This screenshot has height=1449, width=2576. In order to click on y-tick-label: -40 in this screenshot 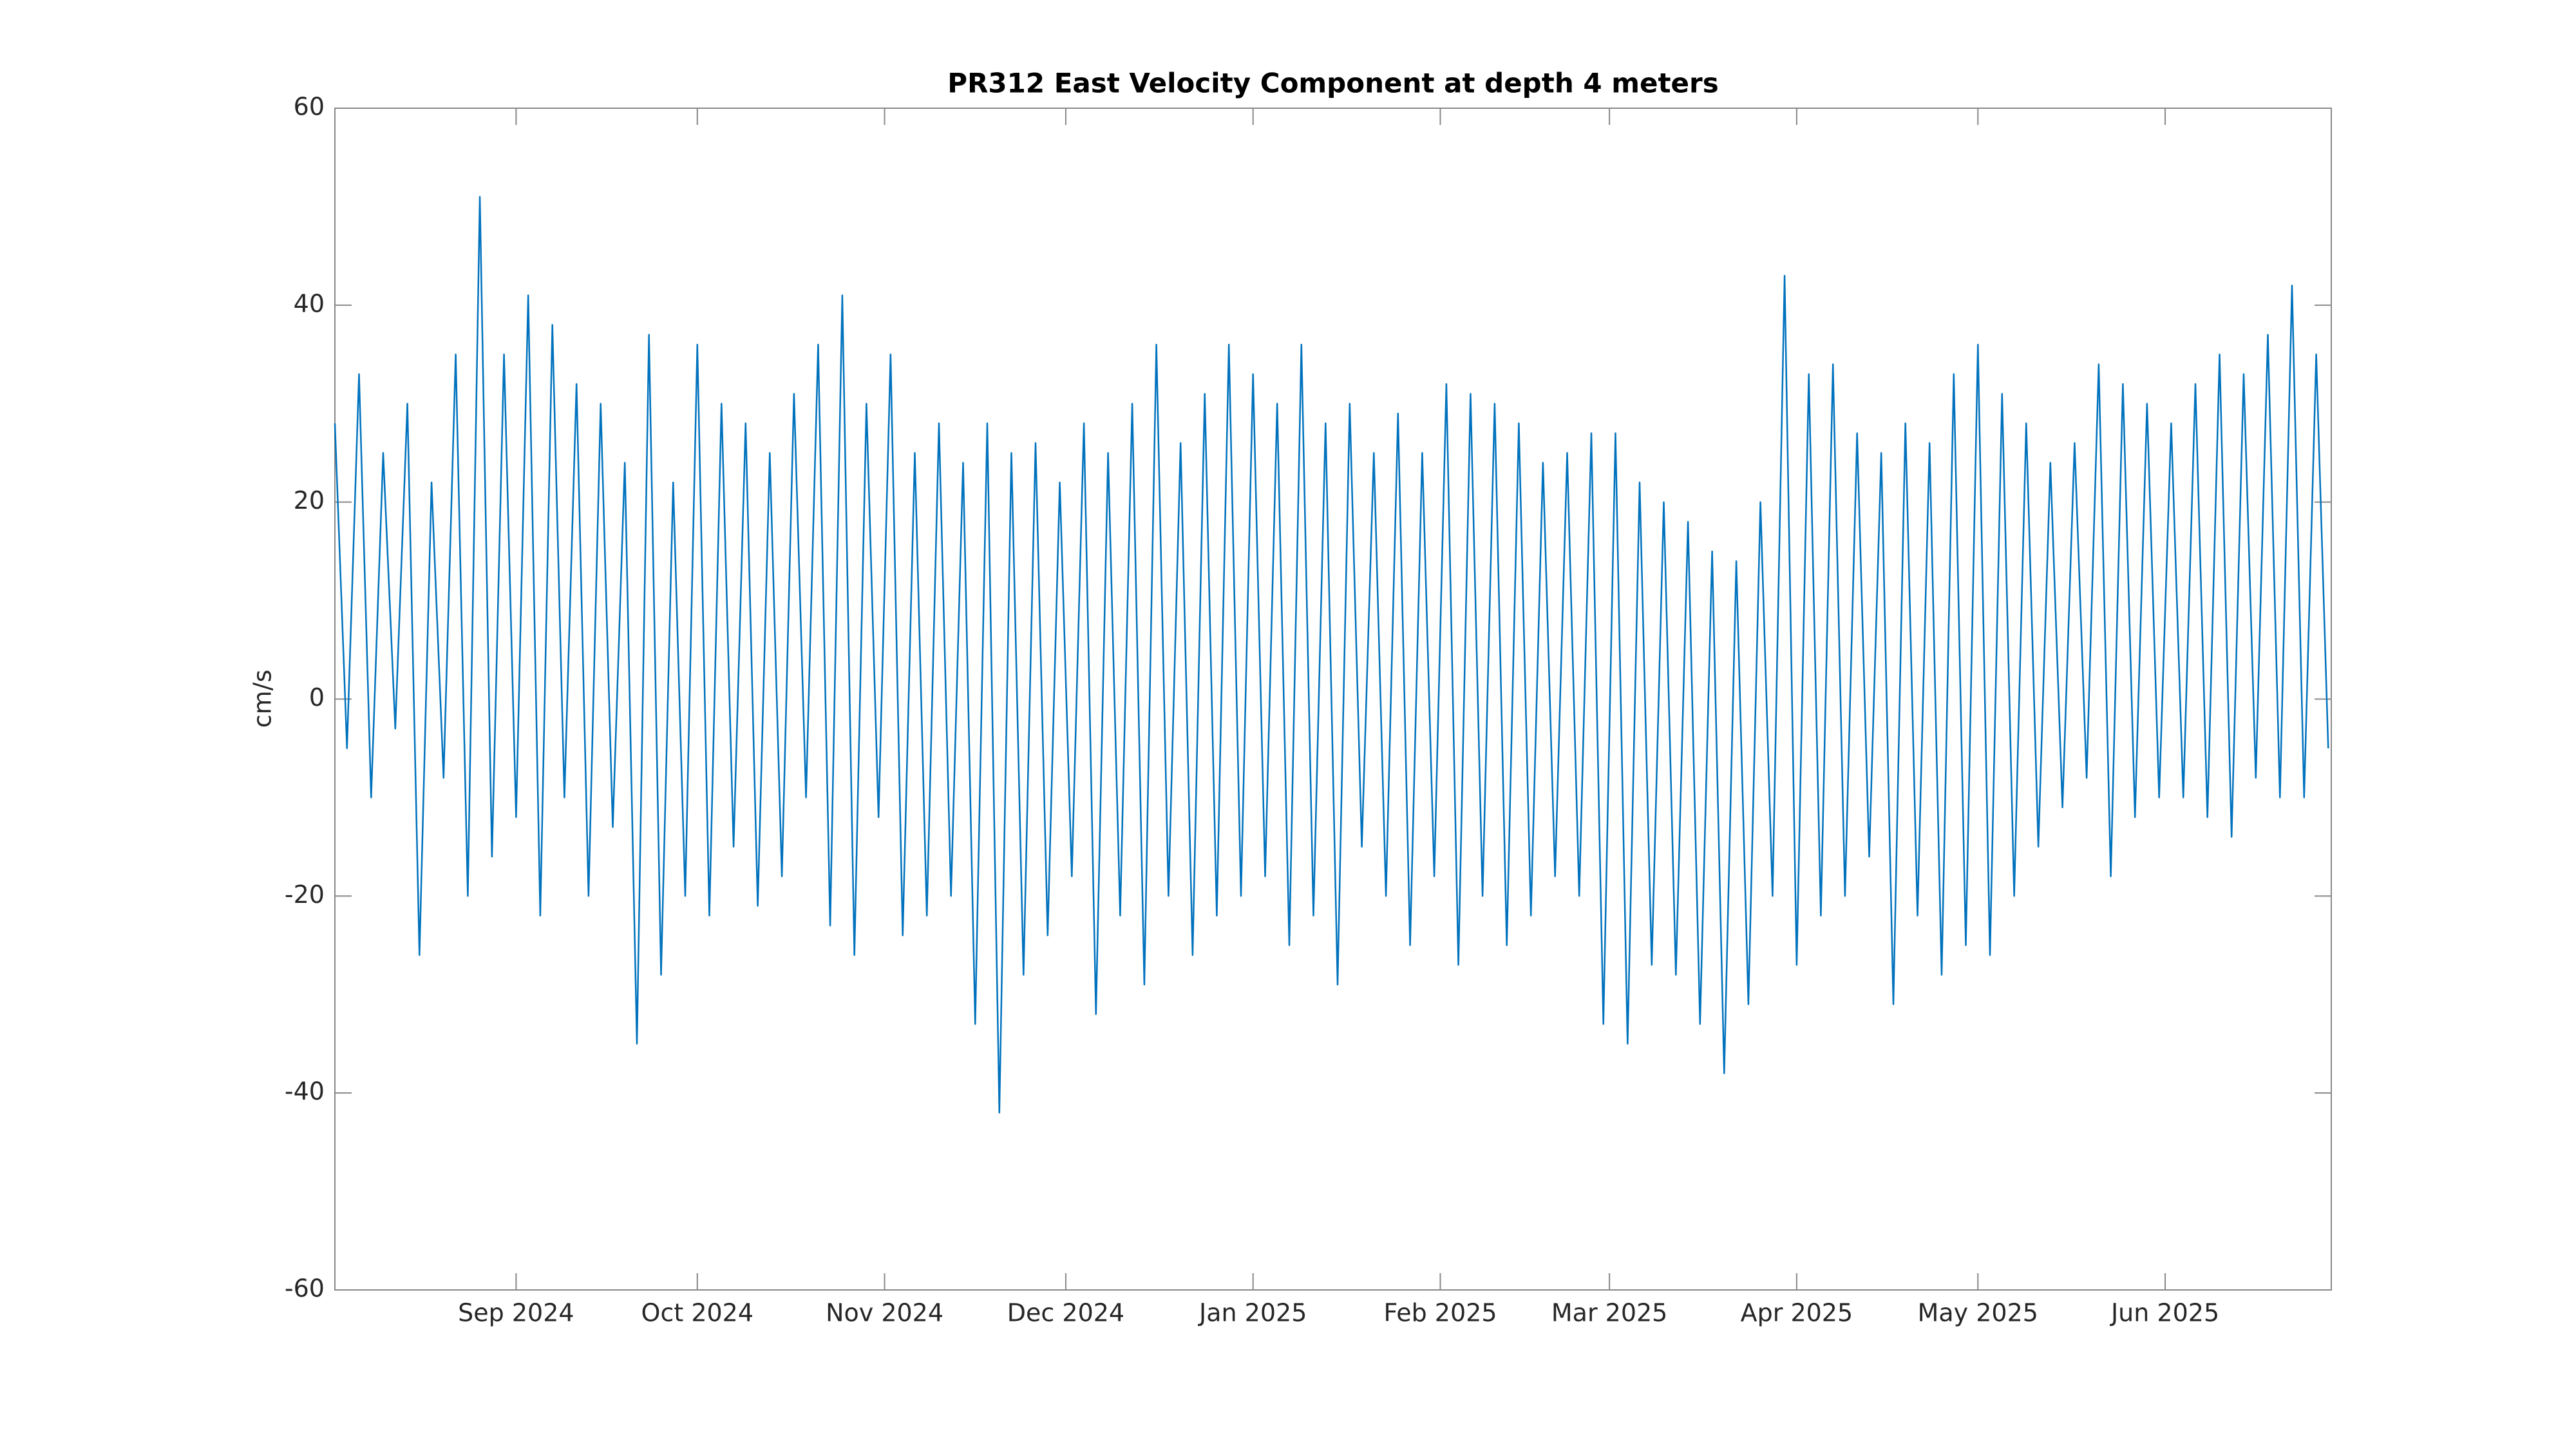, I will do `click(305, 1092)`.